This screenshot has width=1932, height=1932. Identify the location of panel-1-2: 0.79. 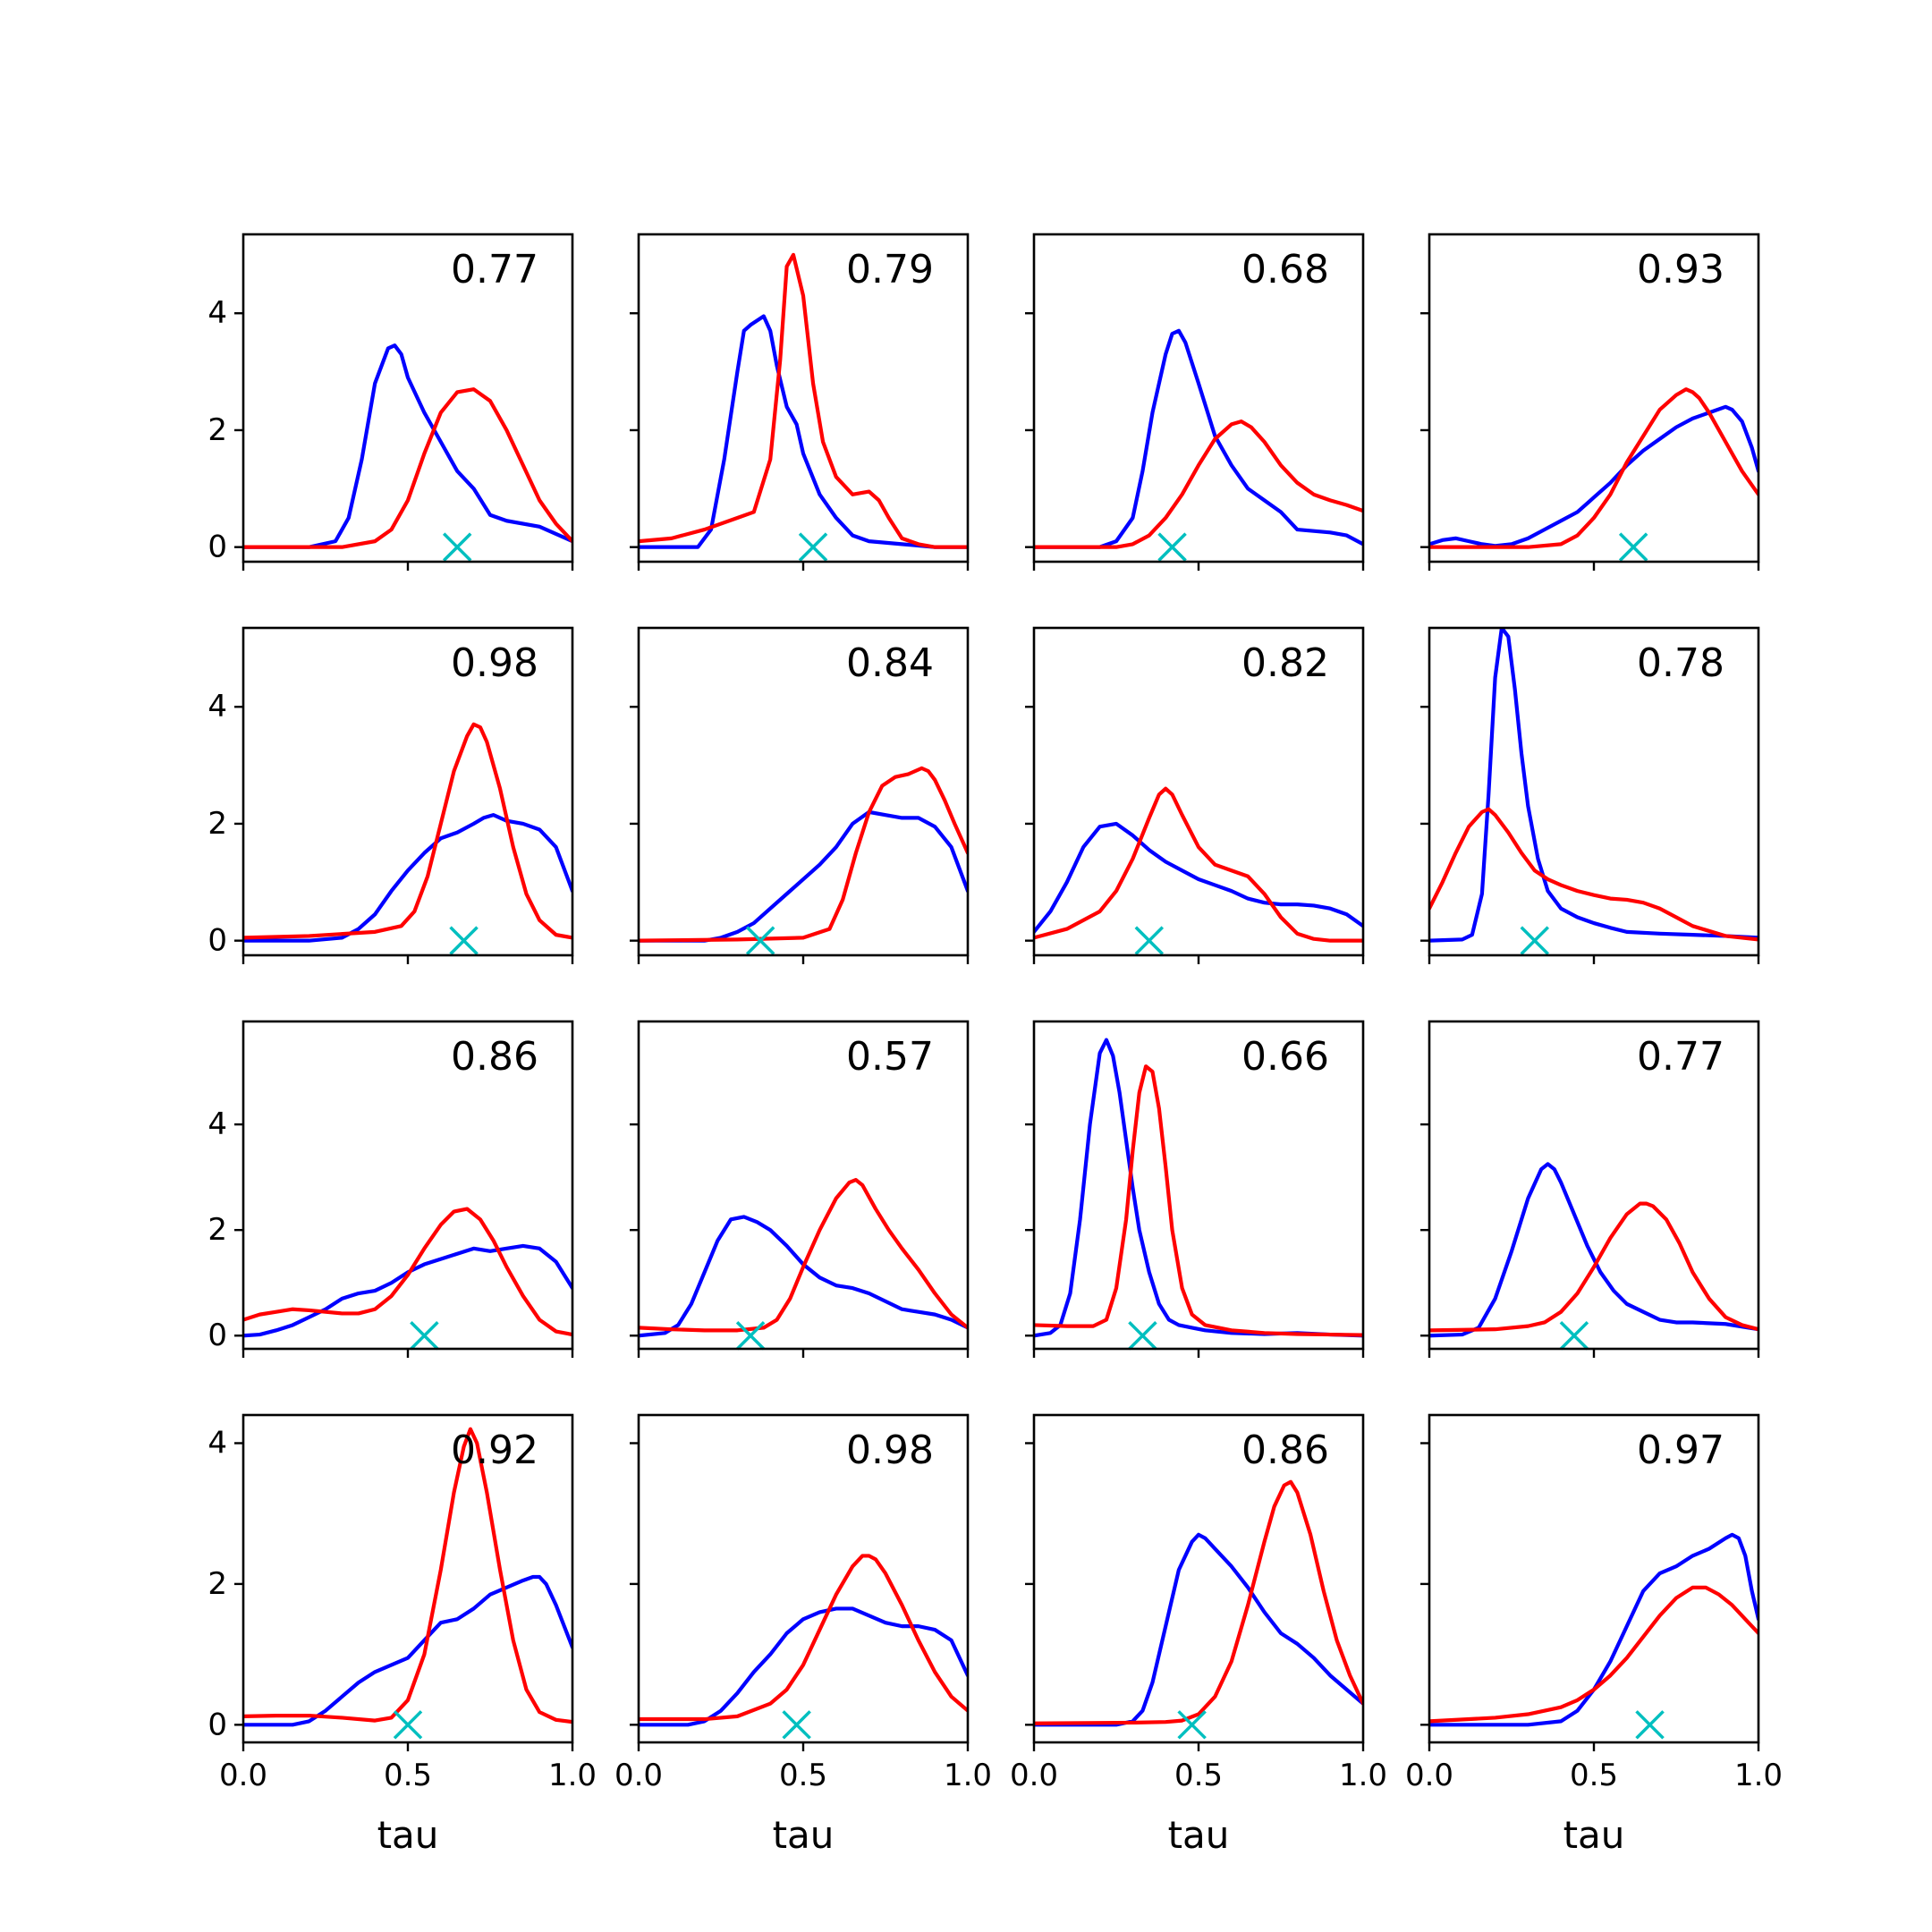
(800, 402).